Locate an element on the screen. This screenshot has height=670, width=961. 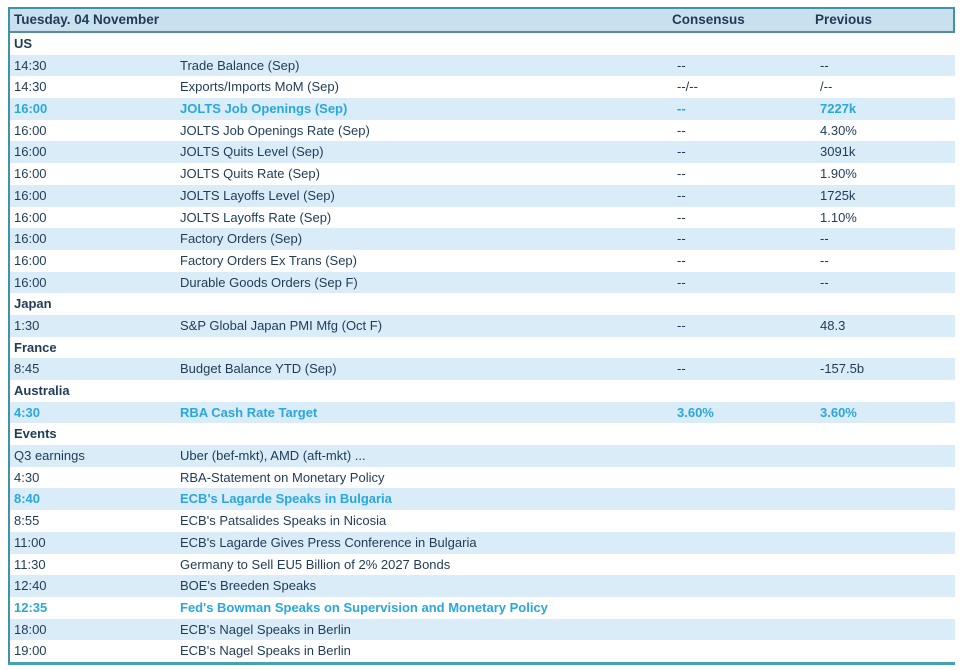
section-header-row: Japan is located at coordinates (482, 304).